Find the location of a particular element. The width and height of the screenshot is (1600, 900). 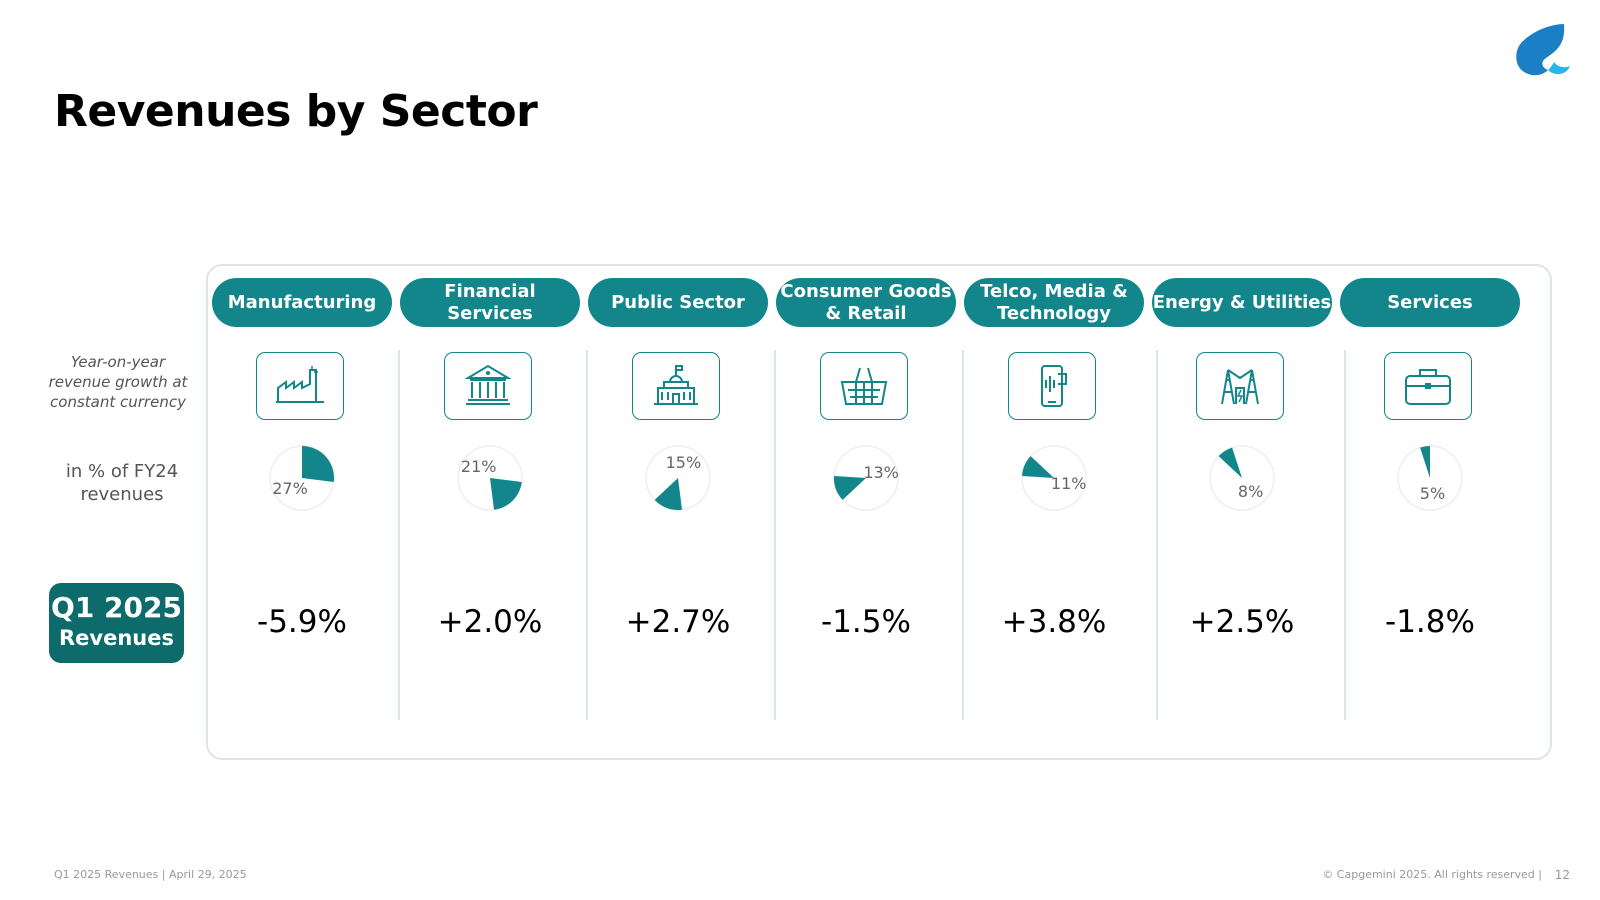

page-title: Revenues by Sector is located at coordinates (296, 111).